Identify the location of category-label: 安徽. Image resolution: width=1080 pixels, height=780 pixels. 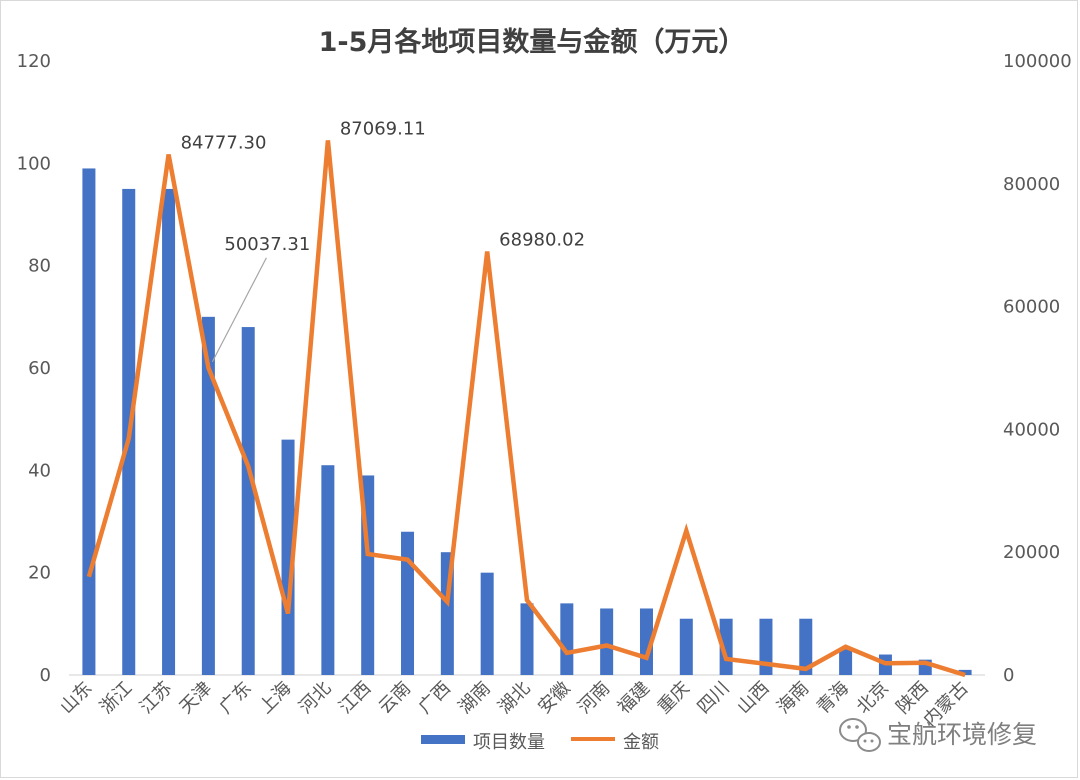
(554, 698).